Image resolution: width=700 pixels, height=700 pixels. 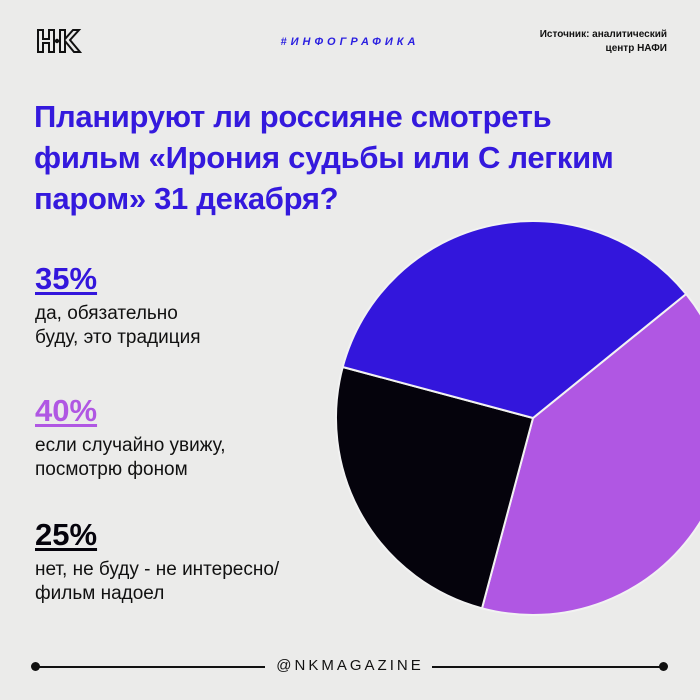 I want to click on pie-slice-35pct, so click(x=514, y=320).